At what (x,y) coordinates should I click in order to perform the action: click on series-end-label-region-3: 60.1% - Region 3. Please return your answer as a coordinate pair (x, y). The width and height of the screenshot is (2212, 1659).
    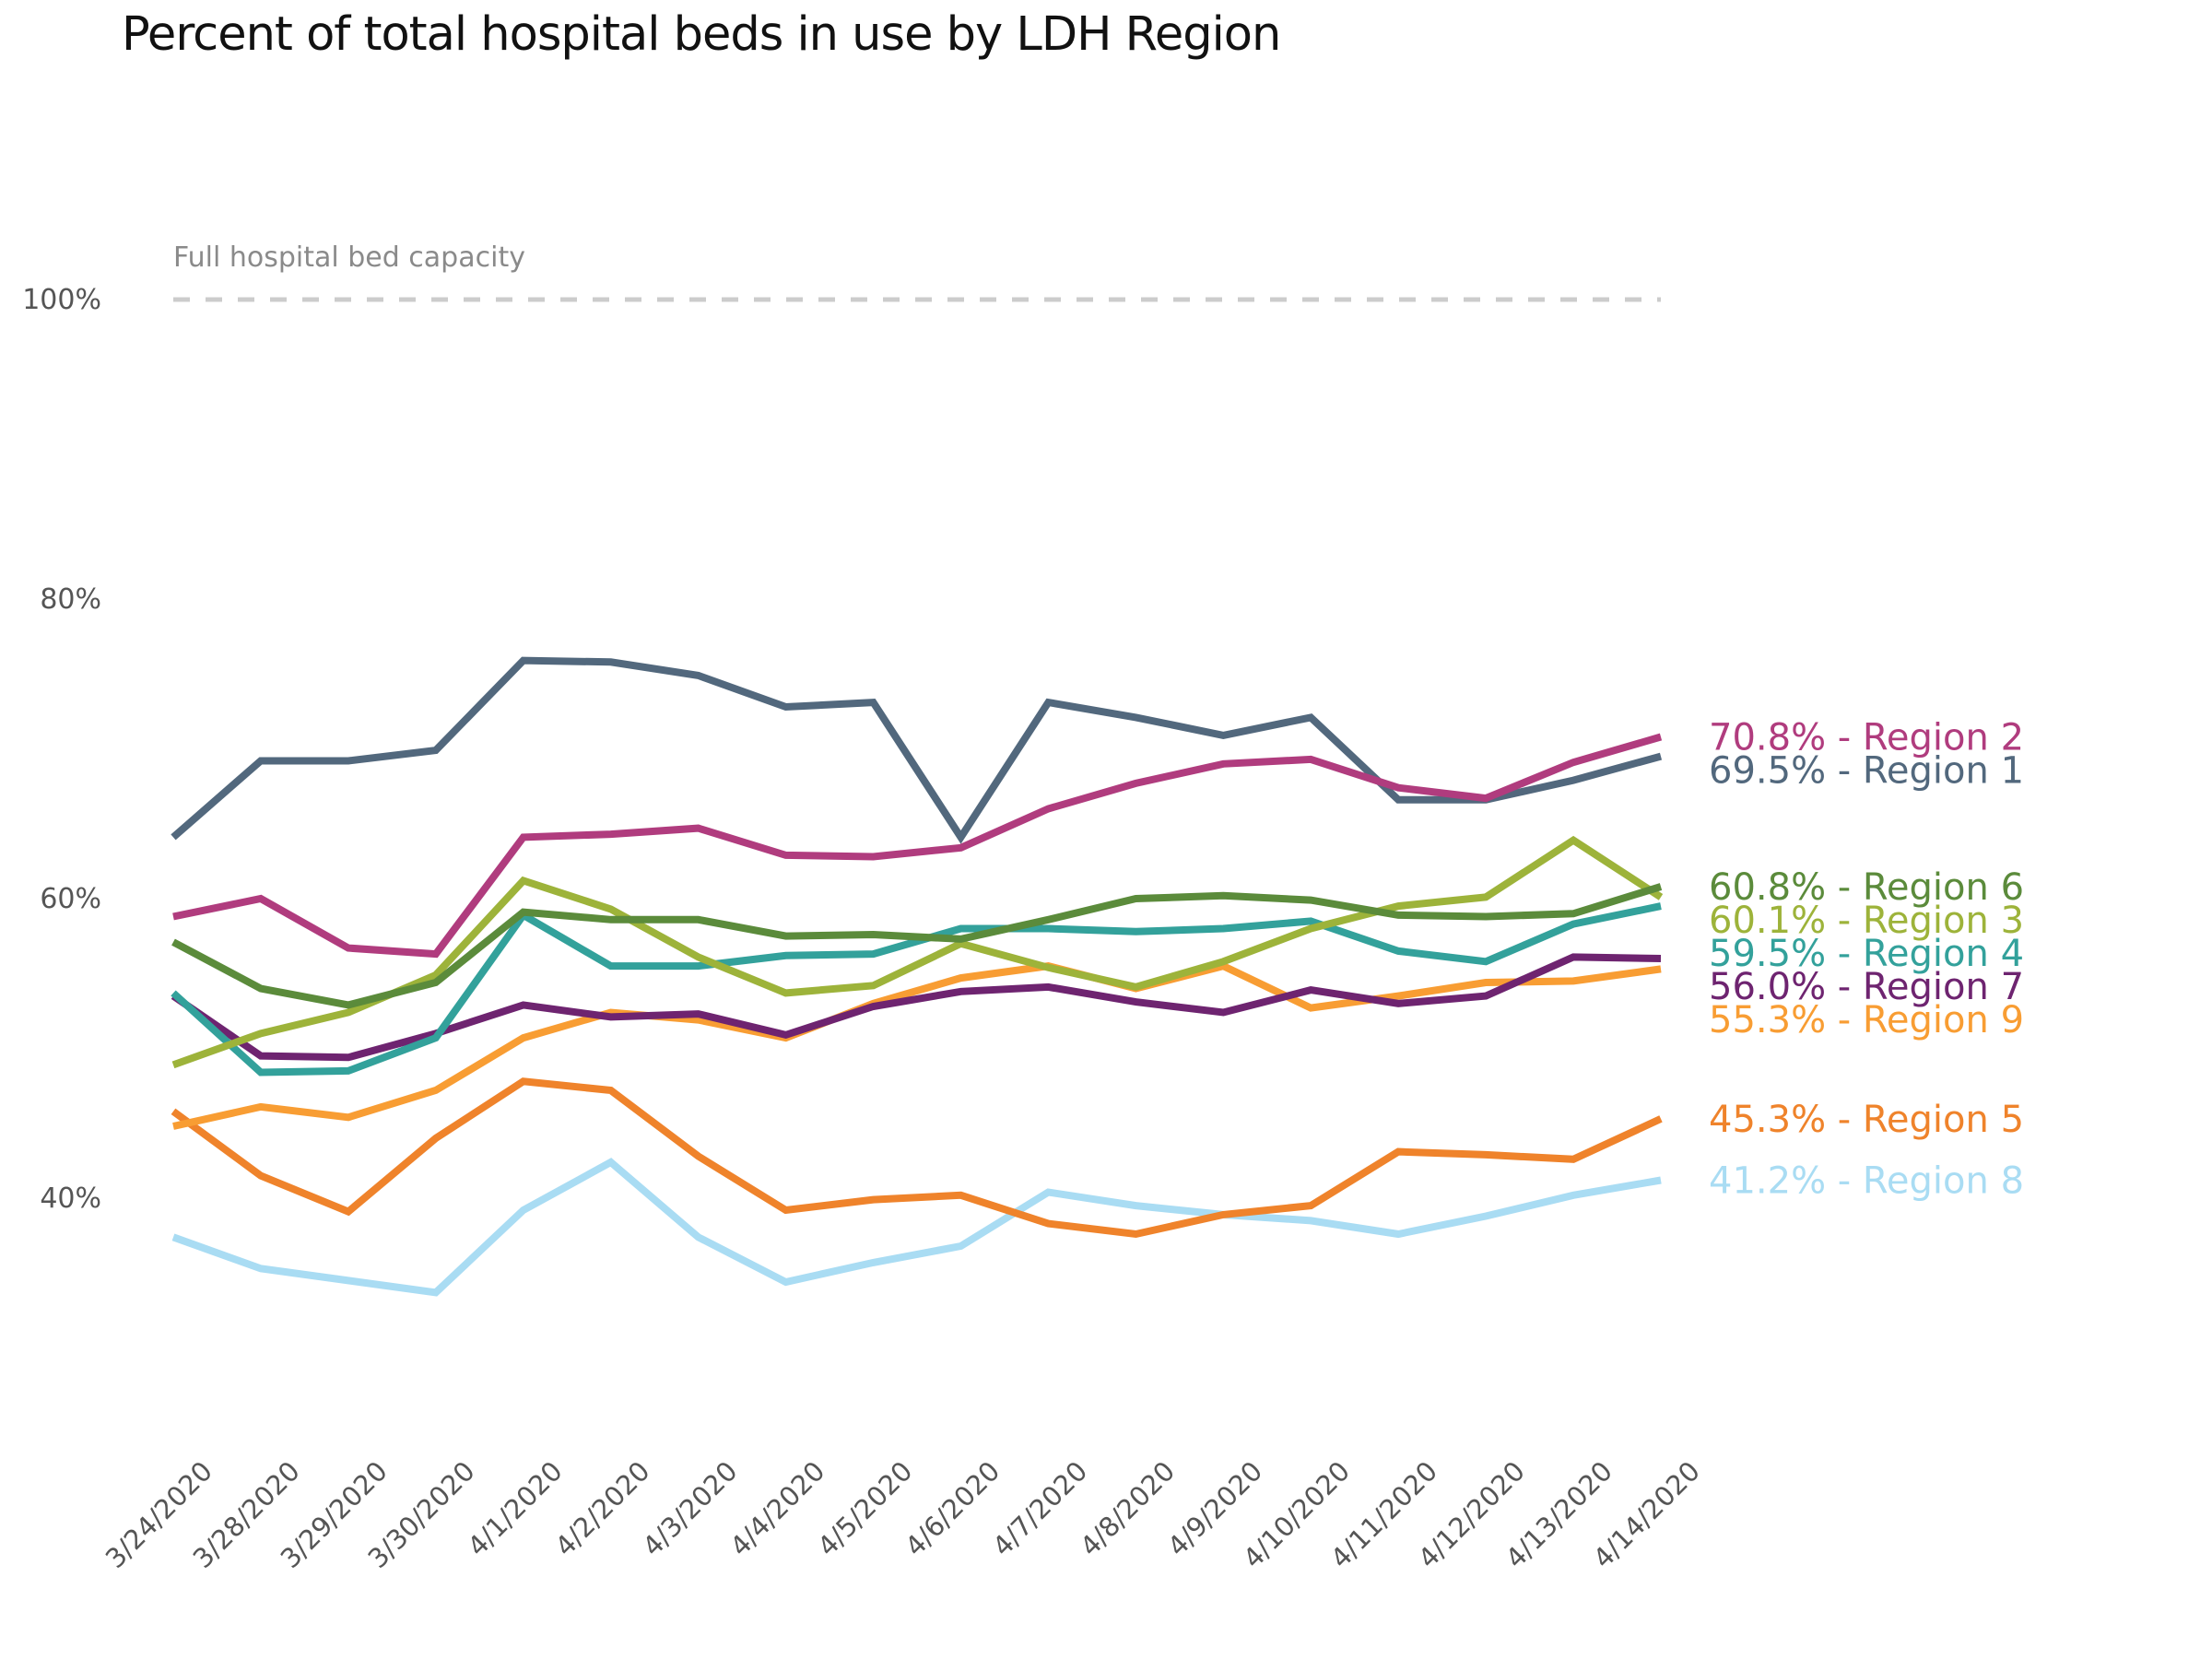
    Looking at the image, I should click on (1866, 921).